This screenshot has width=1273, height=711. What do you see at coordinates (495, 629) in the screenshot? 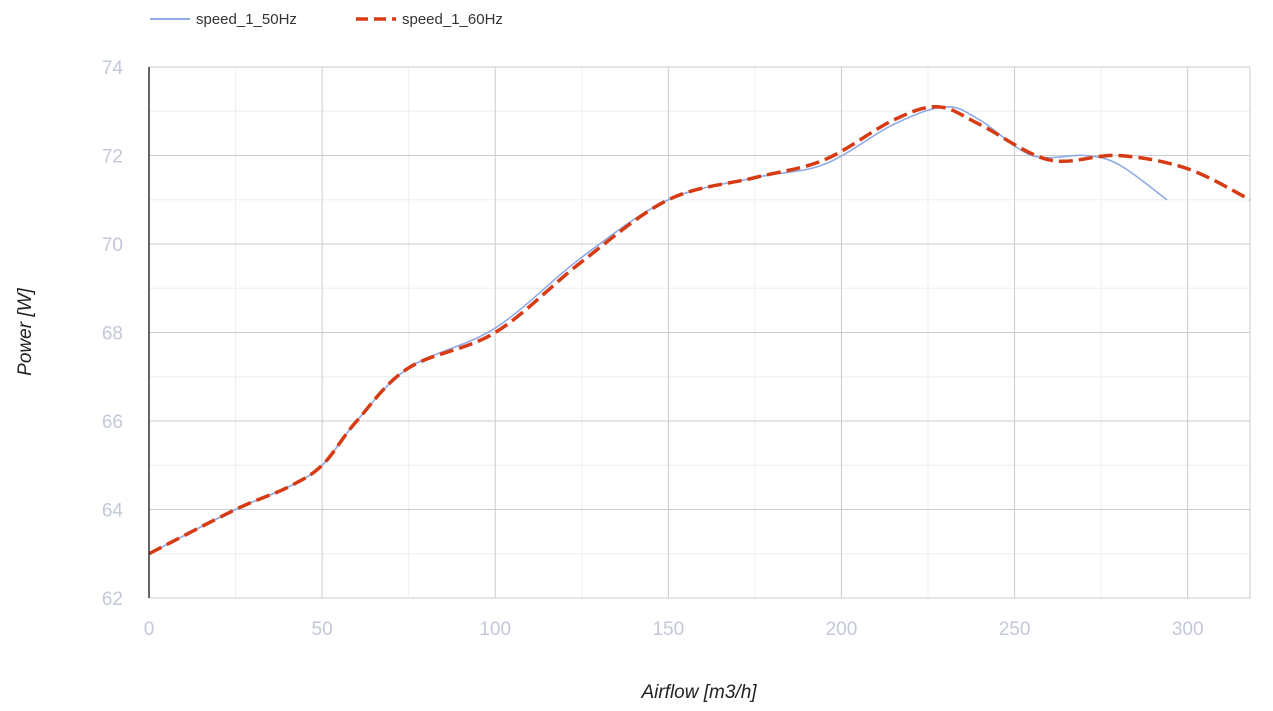
I see `x-tick-label: 100` at bounding box center [495, 629].